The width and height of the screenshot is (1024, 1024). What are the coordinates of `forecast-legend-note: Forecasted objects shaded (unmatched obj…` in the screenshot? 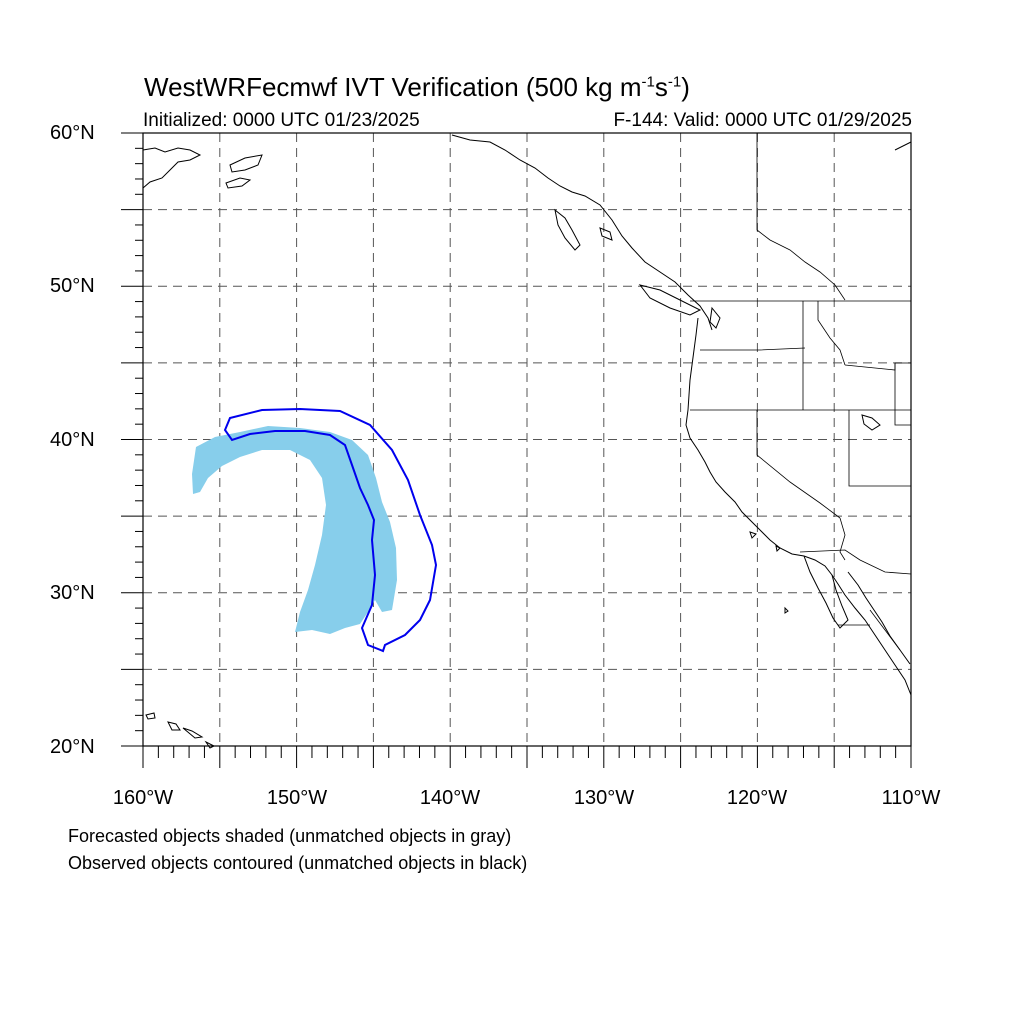 It's located at (290, 836).